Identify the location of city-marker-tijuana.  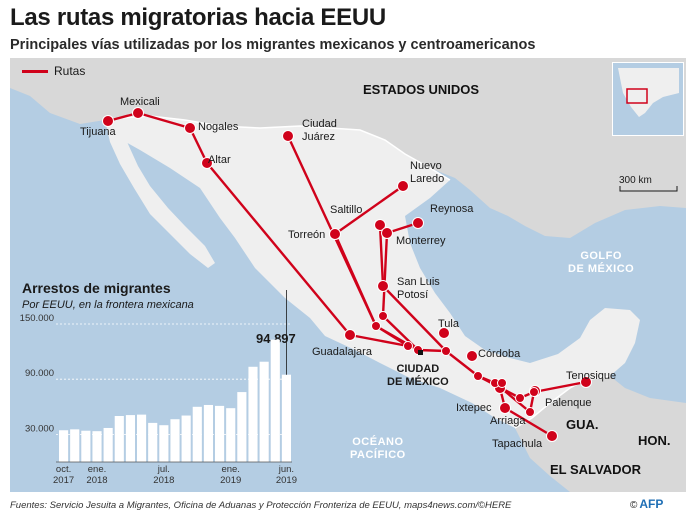
(108, 121).